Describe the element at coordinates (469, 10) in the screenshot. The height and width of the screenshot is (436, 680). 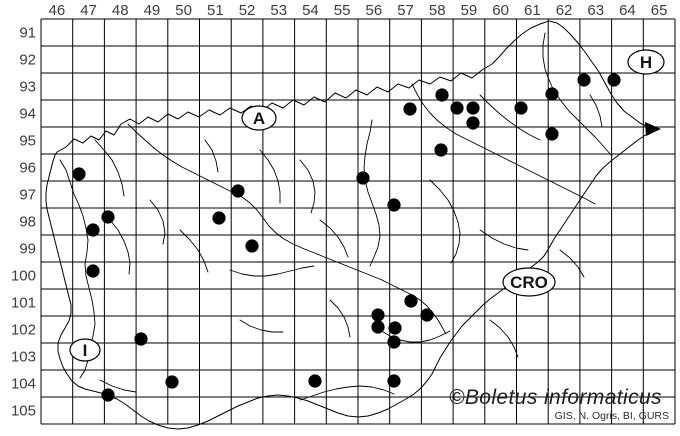
I see `column-label: 59` at that location.